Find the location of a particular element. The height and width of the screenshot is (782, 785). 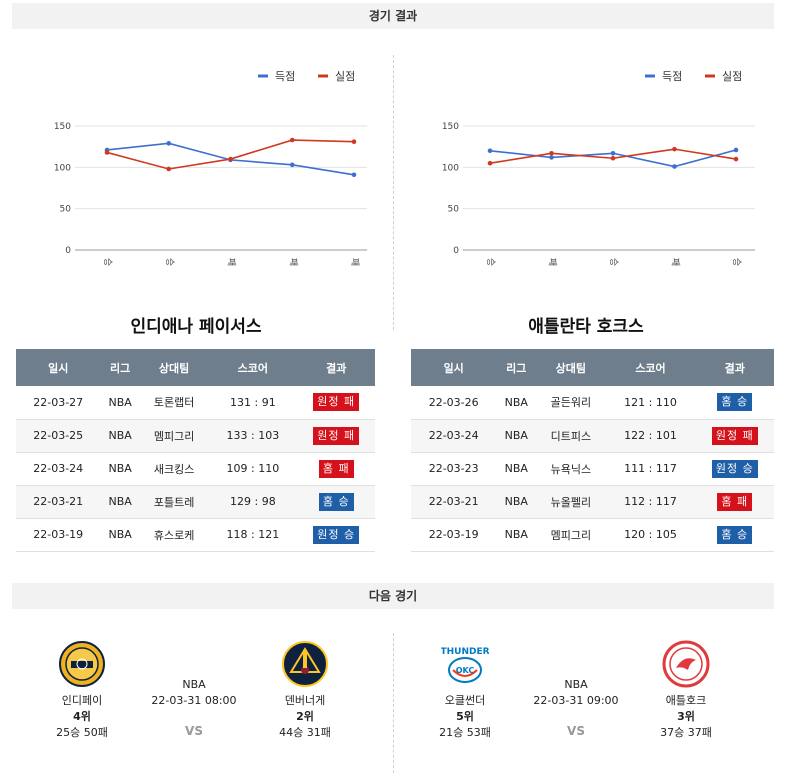

cell-result: 홈 패 is located at coordinates (734, 502).